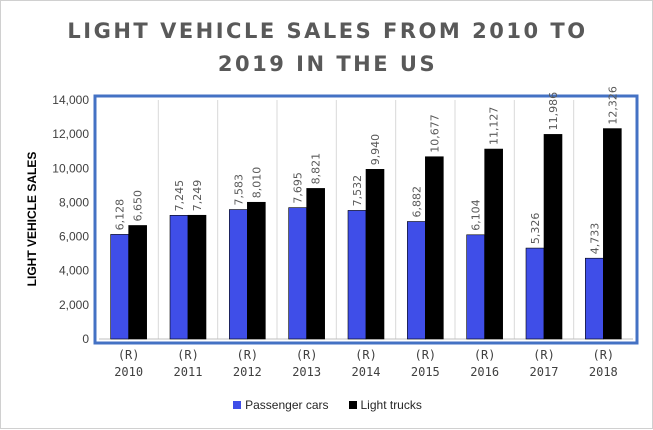  I want to click on x-tick-label: (R) 2013, so click(306, 363).